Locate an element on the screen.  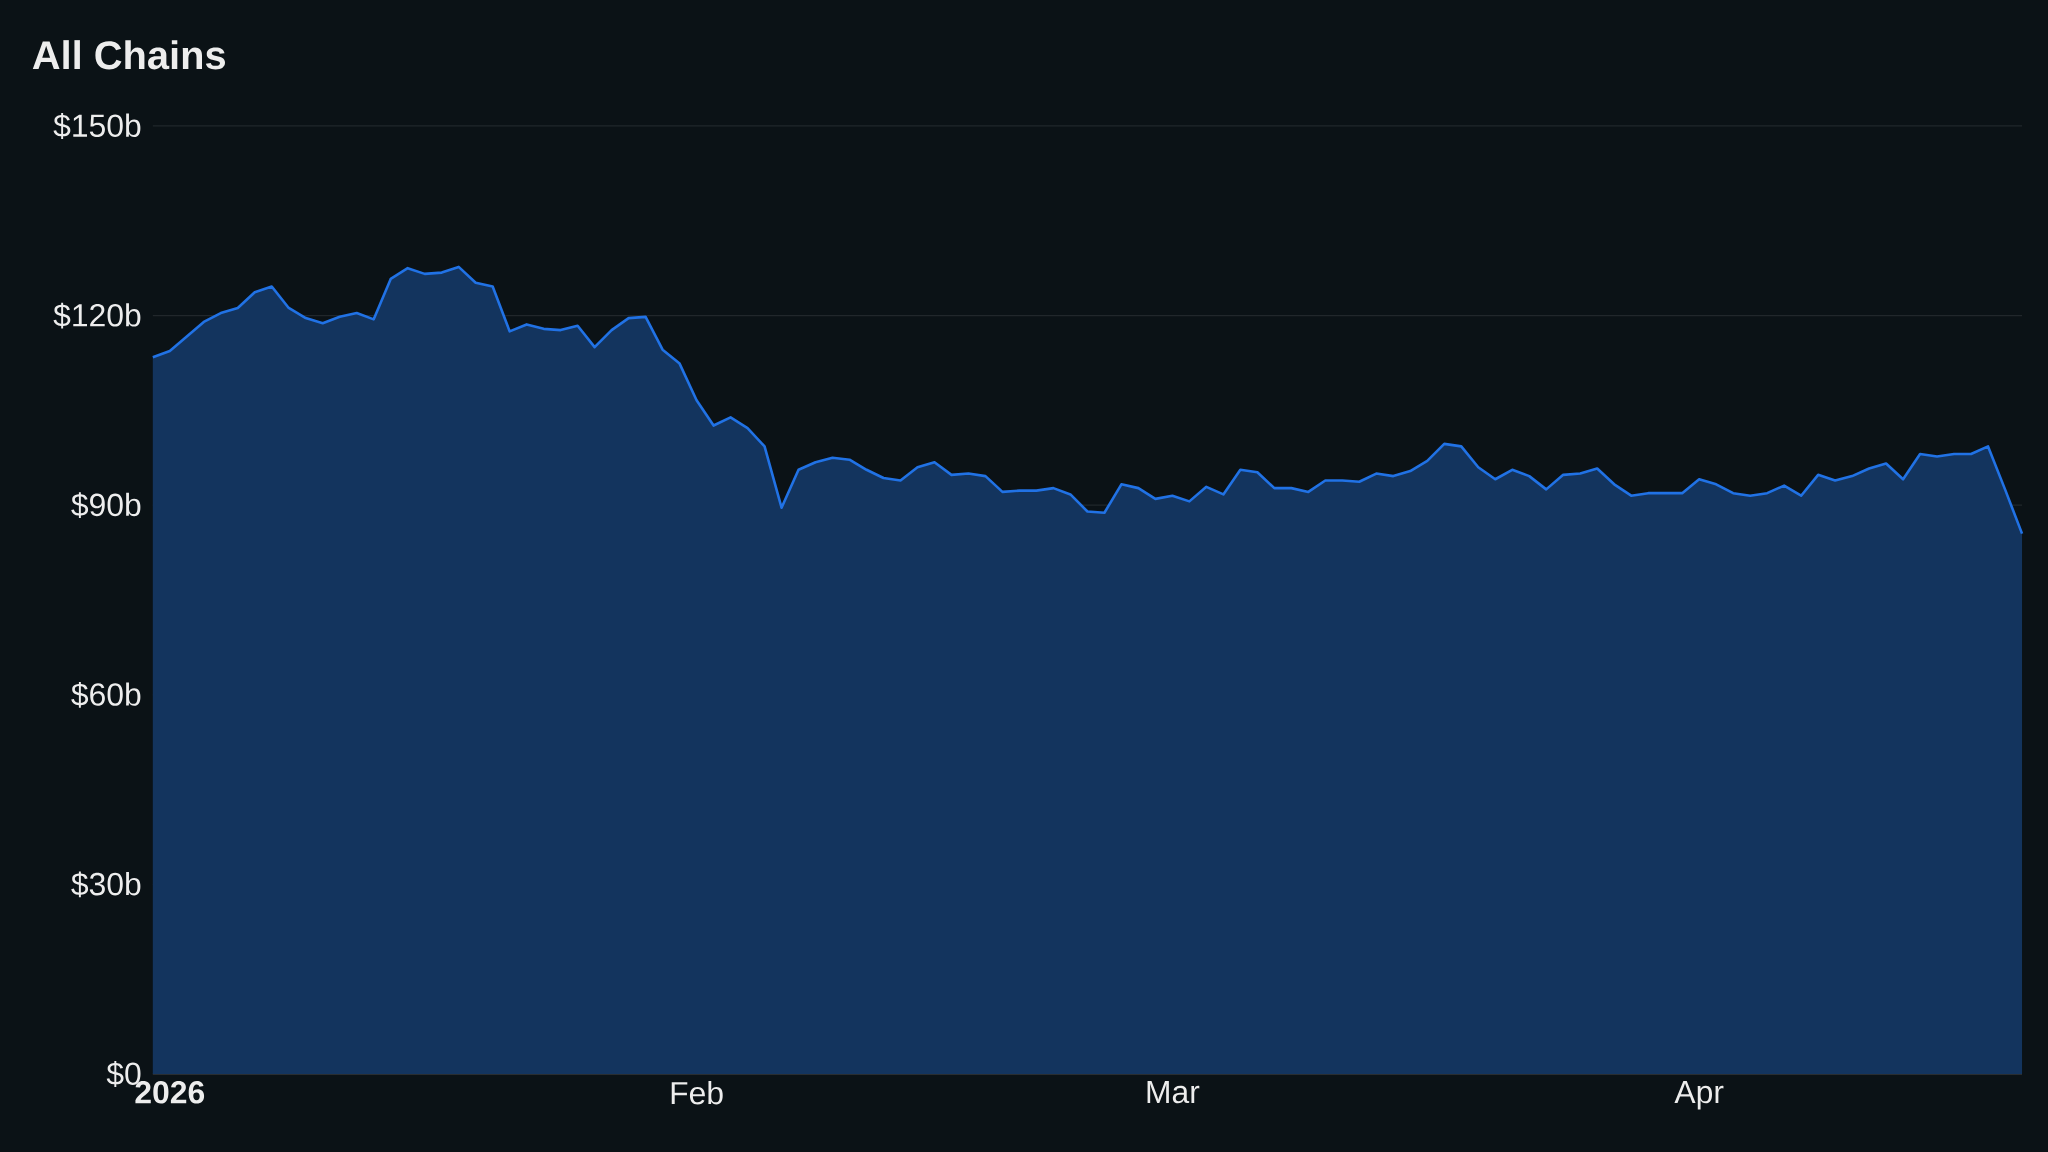
chart-title: All Chains is located at coordinates (129, 55).